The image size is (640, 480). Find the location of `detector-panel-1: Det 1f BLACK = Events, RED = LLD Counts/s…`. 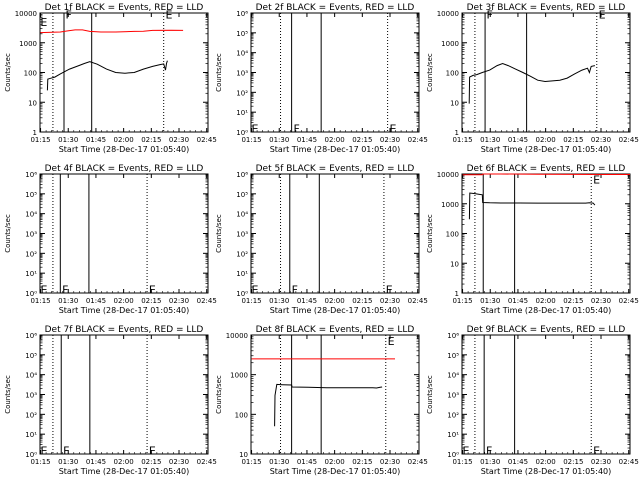

detector-panel-1: Det 1f BLACK = Events, RED = LLD Counts/s… is located at coordinates (110, 78).